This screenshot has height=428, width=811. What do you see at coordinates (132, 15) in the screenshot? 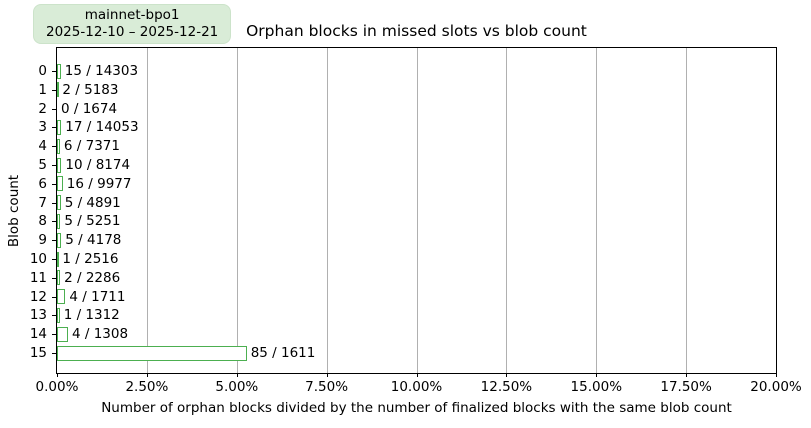
I see `badge-network-label: mainnet-bpo1` at bounding box center [132, 15].